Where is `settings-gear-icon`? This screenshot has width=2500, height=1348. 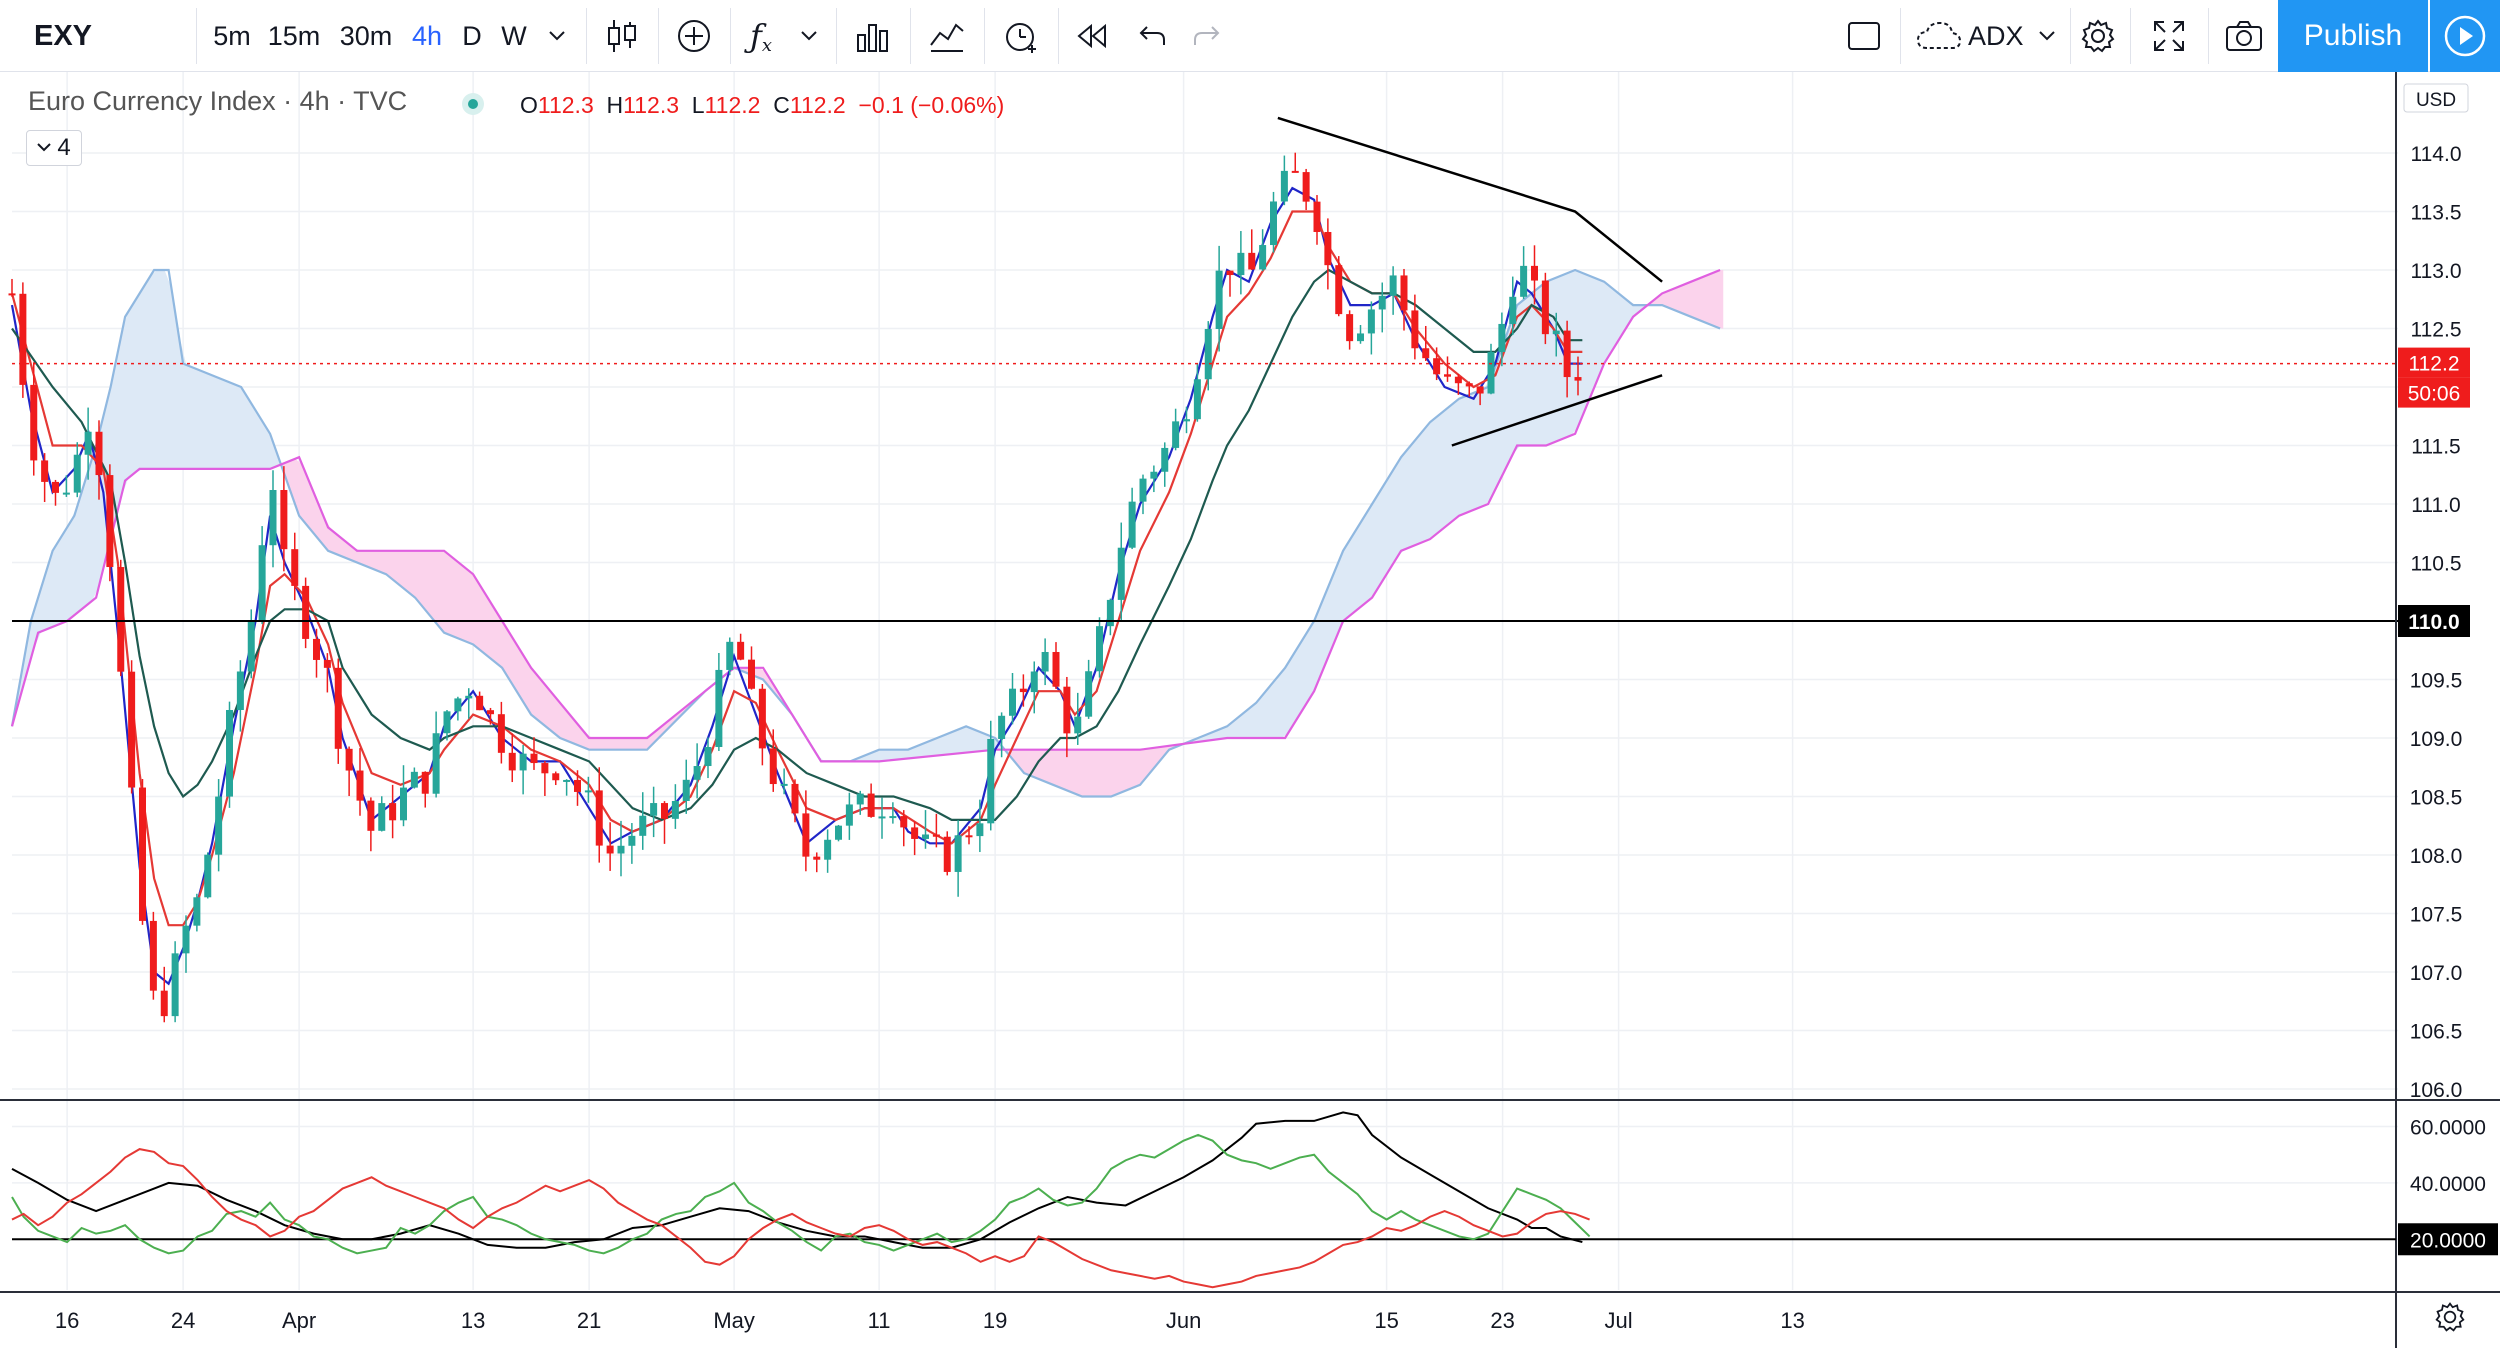 settings-gear-icon is located at coordinates (2450, 1317).